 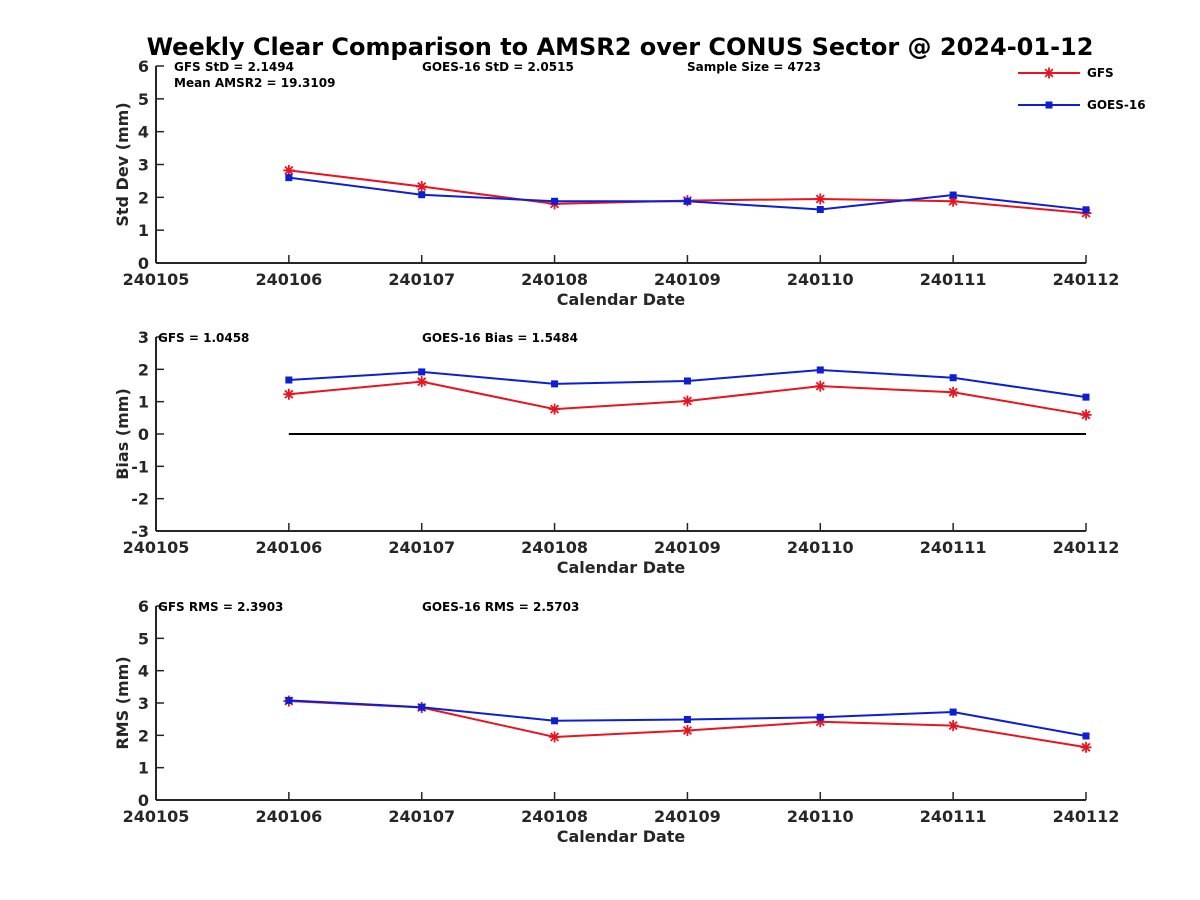 I want to click on legend-entry-gfs: GFS, so click(x=1066, y=73).